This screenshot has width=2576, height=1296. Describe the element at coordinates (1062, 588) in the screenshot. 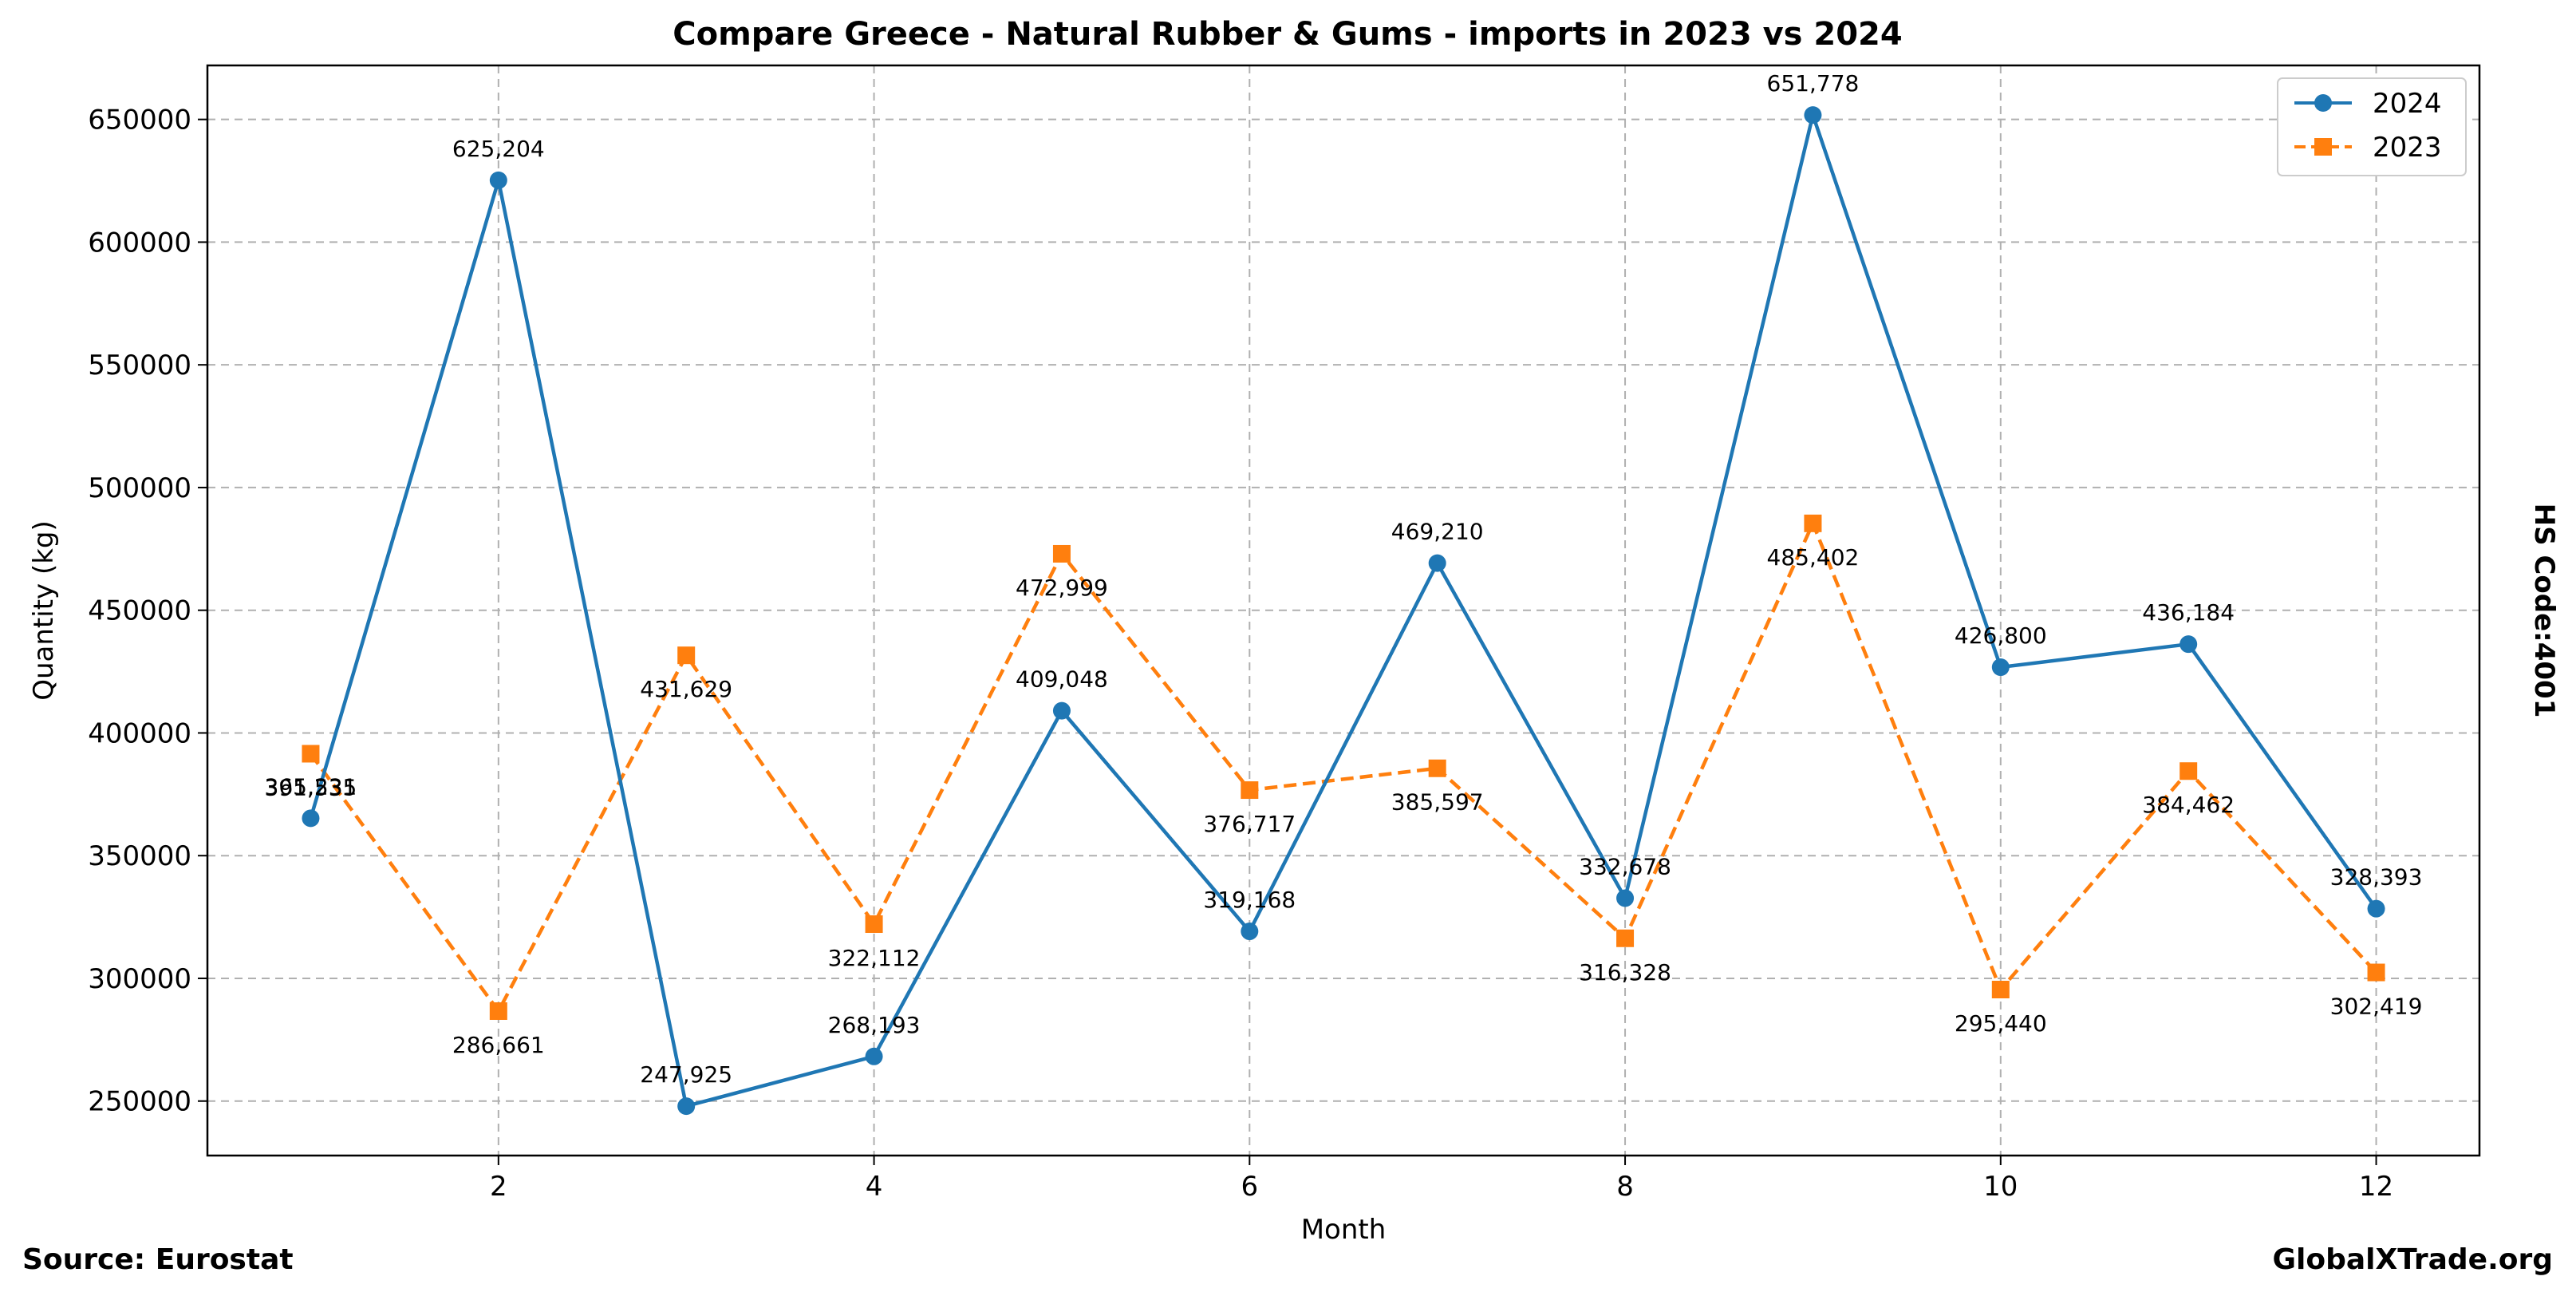

I see `data-label-2023: 472,999` at that location.